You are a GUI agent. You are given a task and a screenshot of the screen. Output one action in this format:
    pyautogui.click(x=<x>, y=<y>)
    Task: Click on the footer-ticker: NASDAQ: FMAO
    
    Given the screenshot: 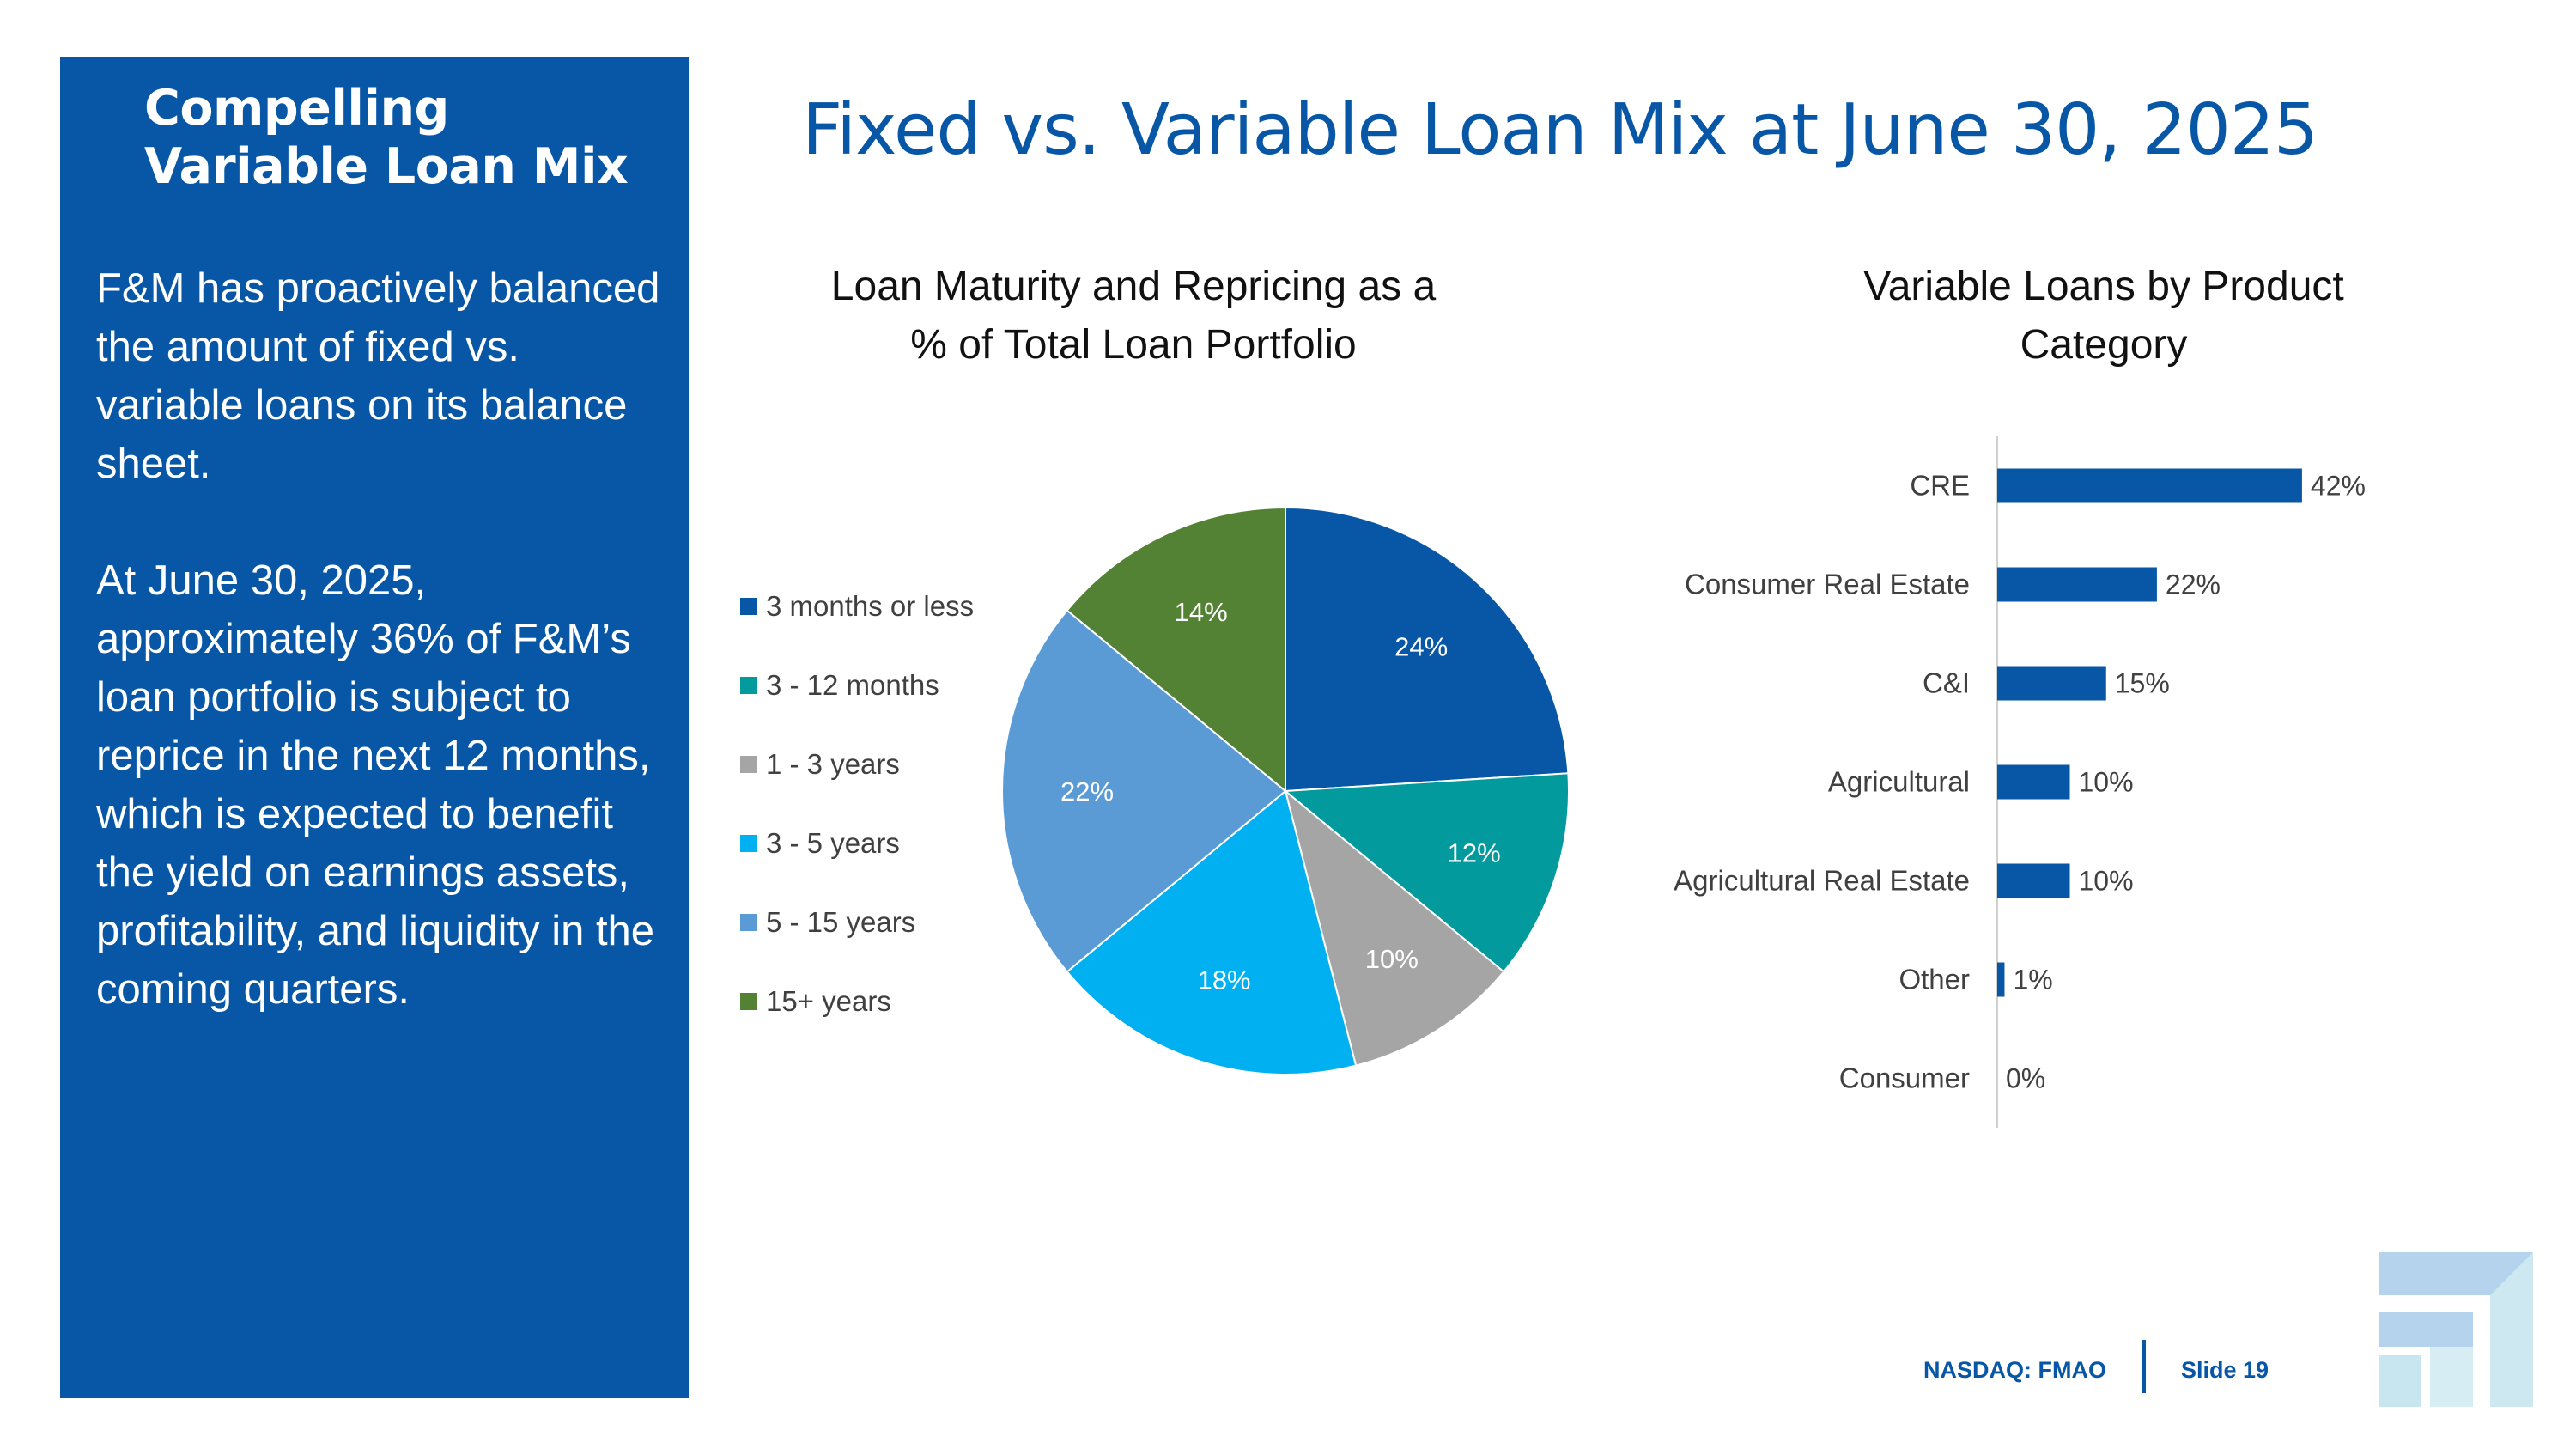 What is the action you would take?
    pyautogui.click(x=2014, y=1370)
    